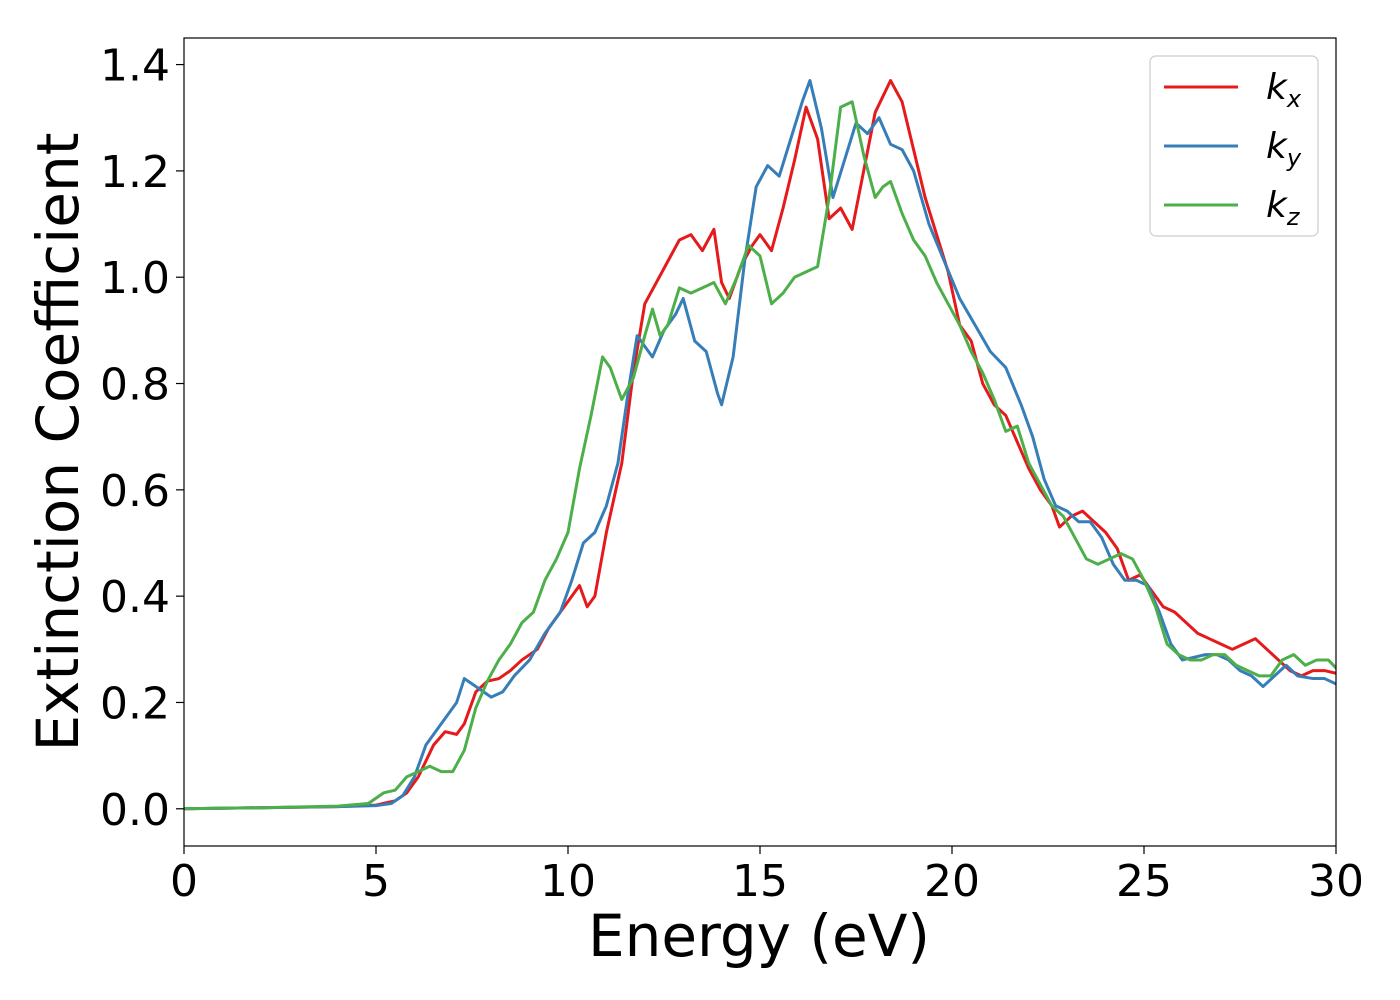 The width and height of the screenshot is (1400, 1000). Describe the element at coordinates (760, 881) in the screenshot. I see `x-tick-label: 15` at that location.